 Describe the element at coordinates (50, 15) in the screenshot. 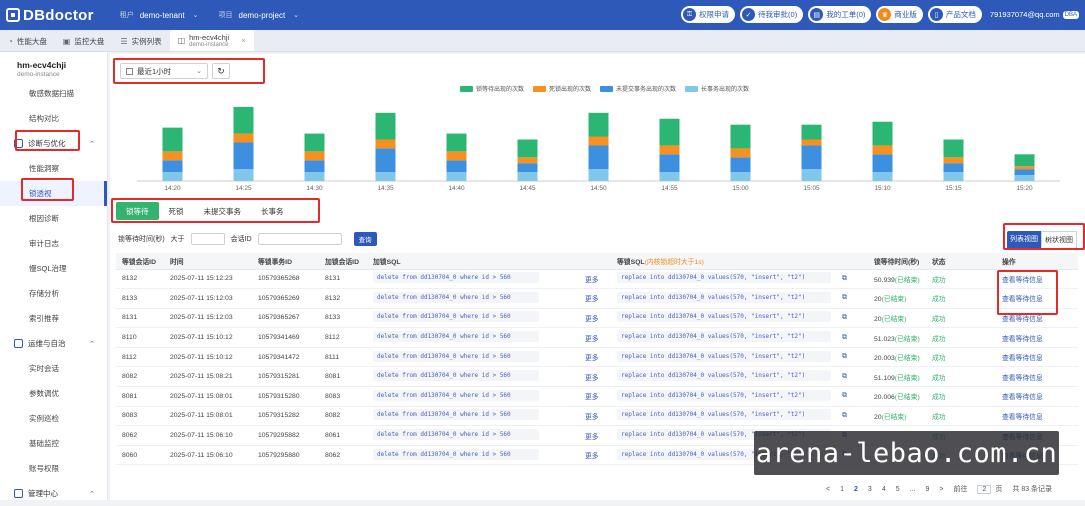

I see `app-logo: DBdoctor` at that location.